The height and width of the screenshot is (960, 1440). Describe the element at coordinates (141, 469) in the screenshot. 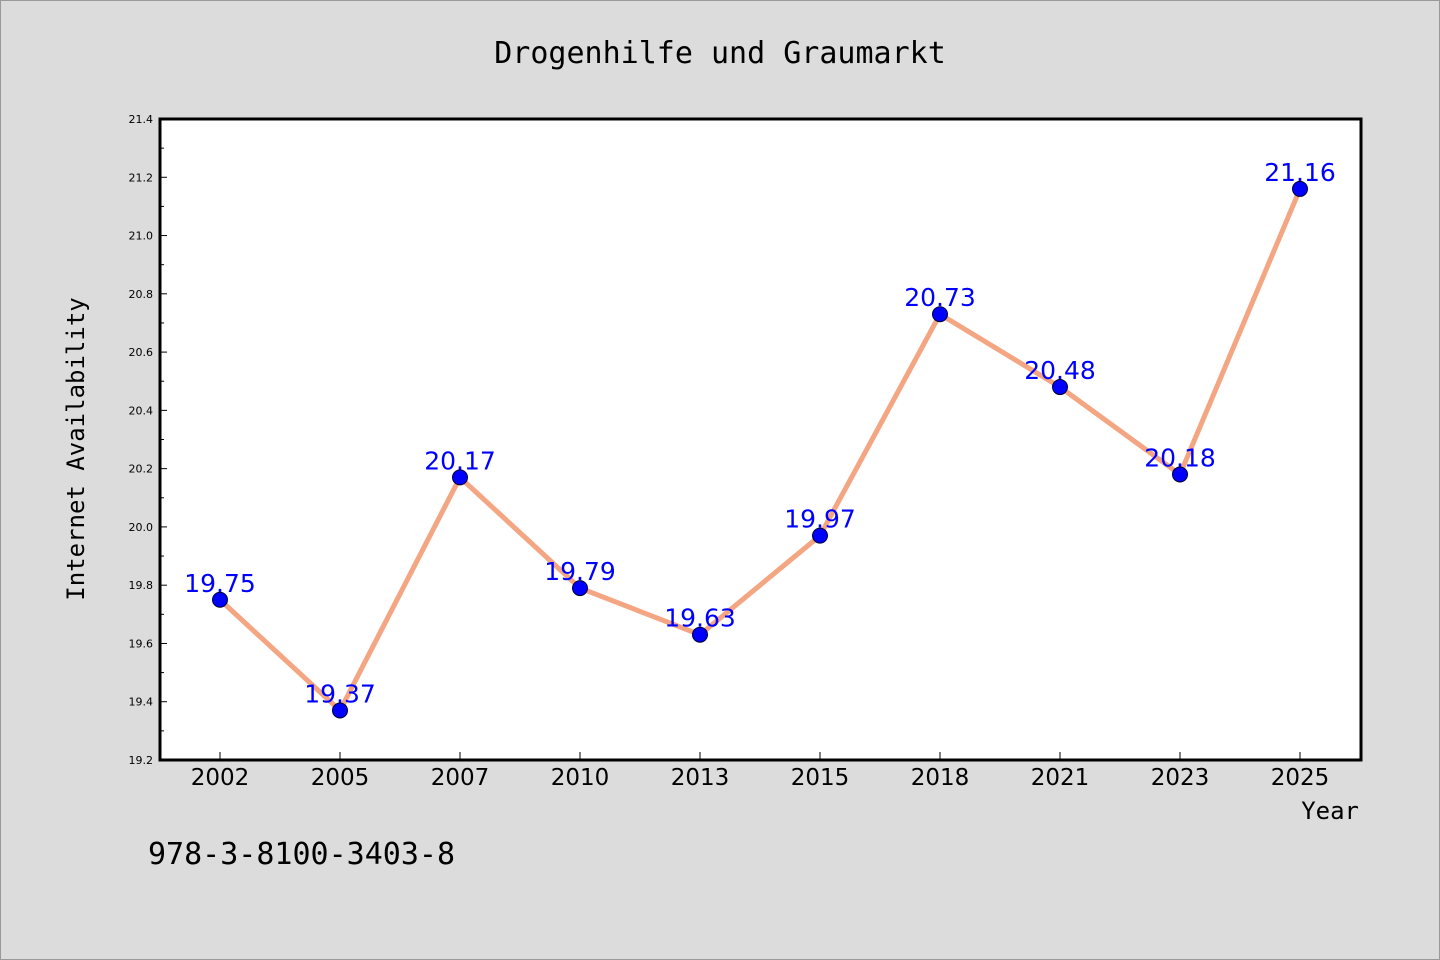

I see `y-tick-label: 20.2` at that location.